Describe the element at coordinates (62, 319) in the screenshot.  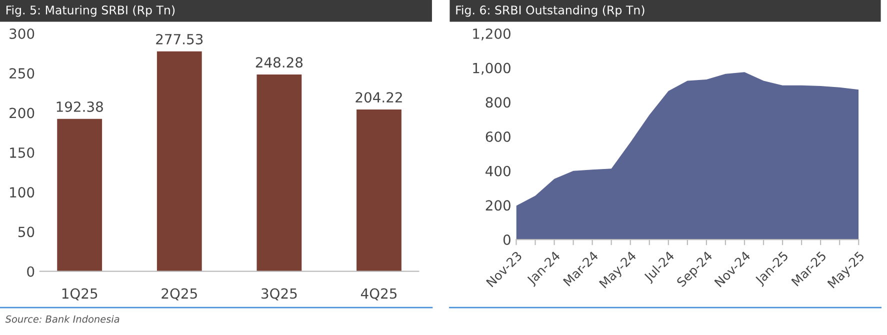
I see `source-note: Source: Bank Indonesia` at that location.